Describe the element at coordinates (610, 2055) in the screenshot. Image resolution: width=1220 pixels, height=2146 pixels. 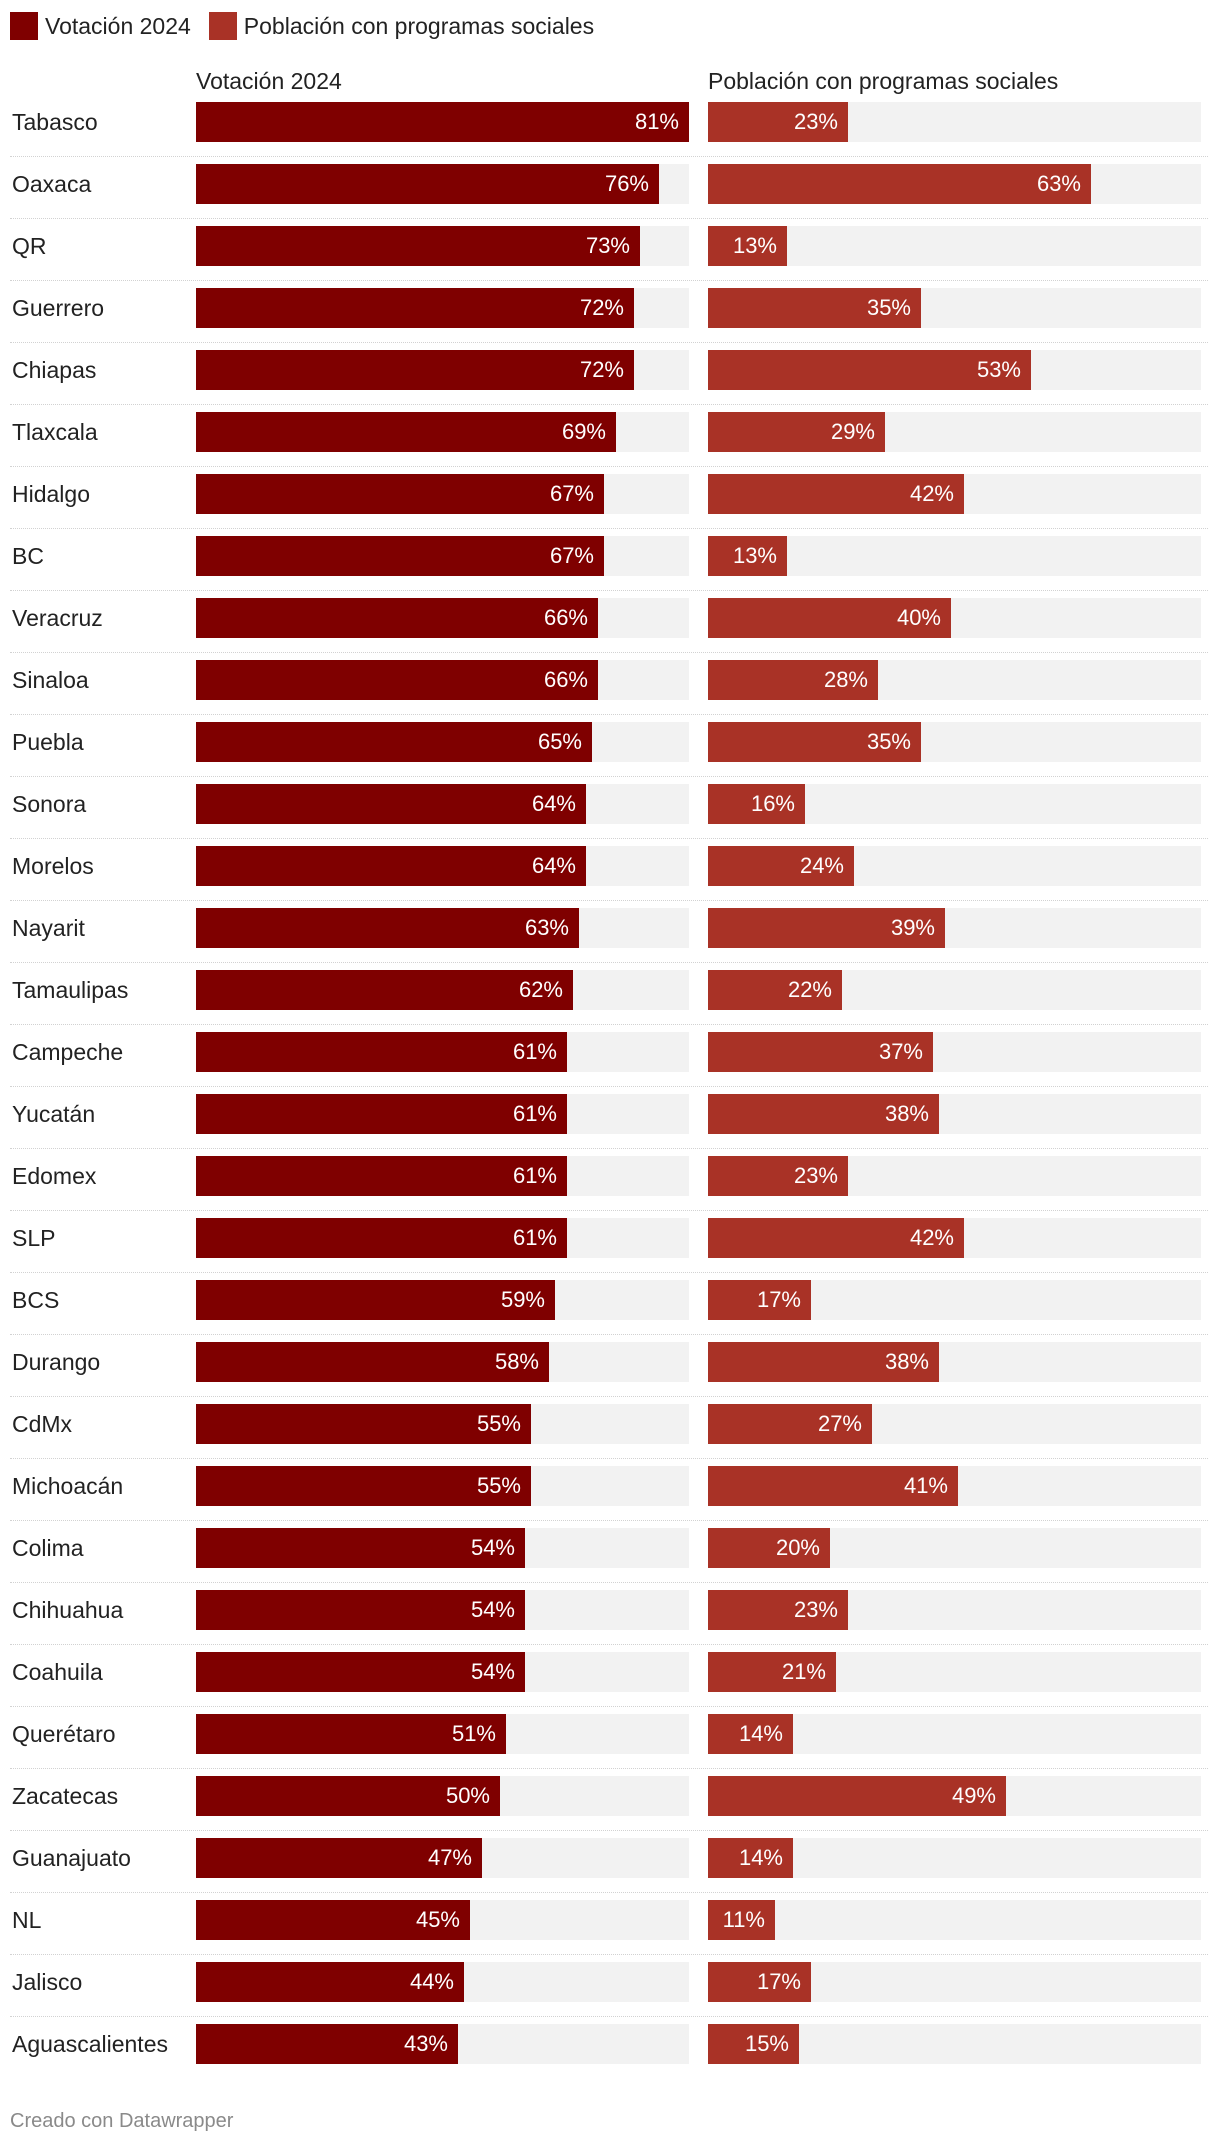
I see `chart-row: Aguascalientes 43% 15%` at that location.